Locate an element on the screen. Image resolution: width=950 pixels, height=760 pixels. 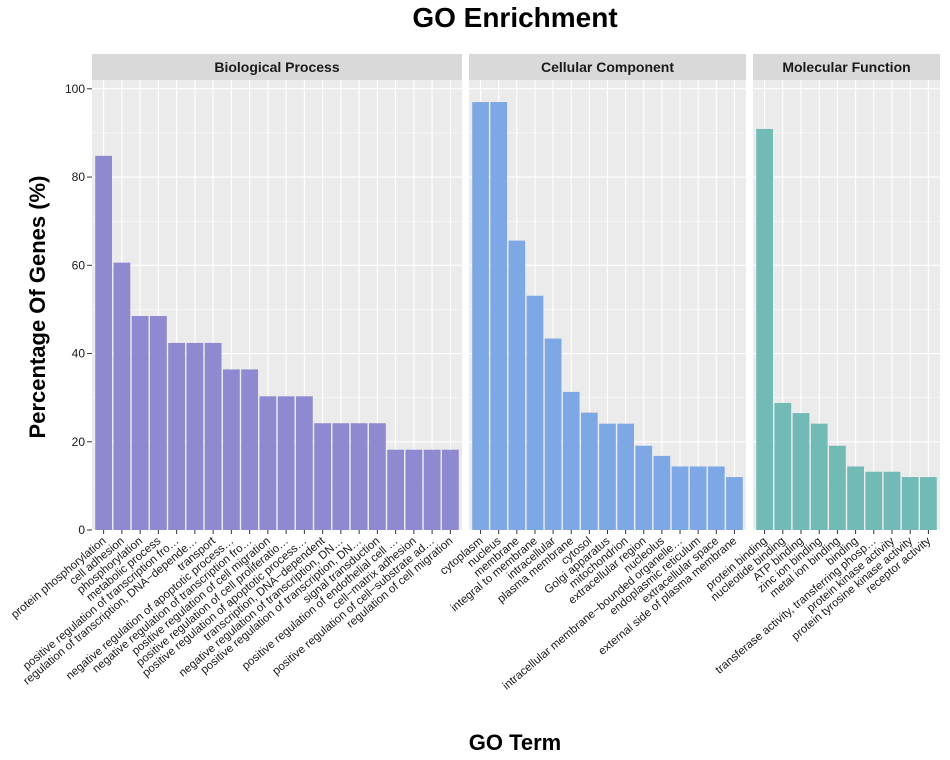
y-tick-label: 40 is located at coordinates (79, 354).